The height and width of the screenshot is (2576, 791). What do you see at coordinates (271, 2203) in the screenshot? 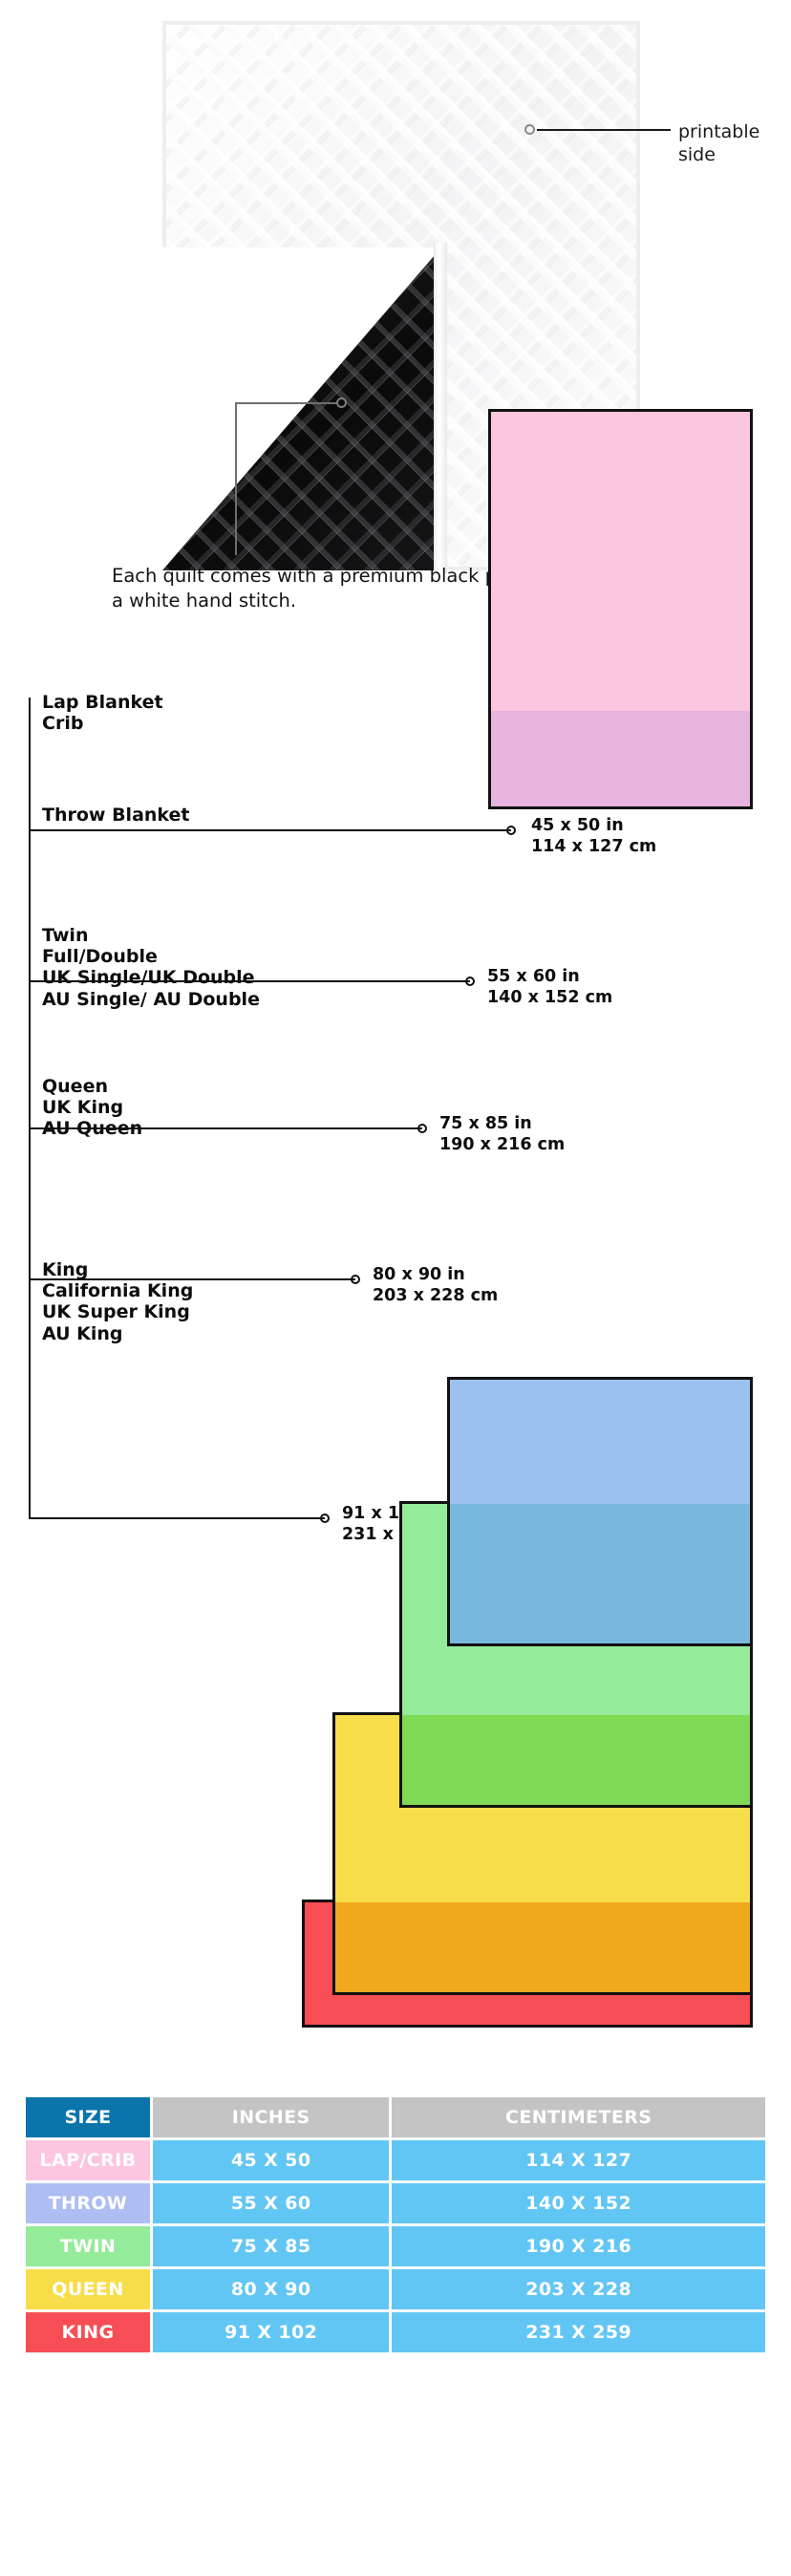
I see `table-cell-inches: 55 X 60` at bounding box center [271, 2203].